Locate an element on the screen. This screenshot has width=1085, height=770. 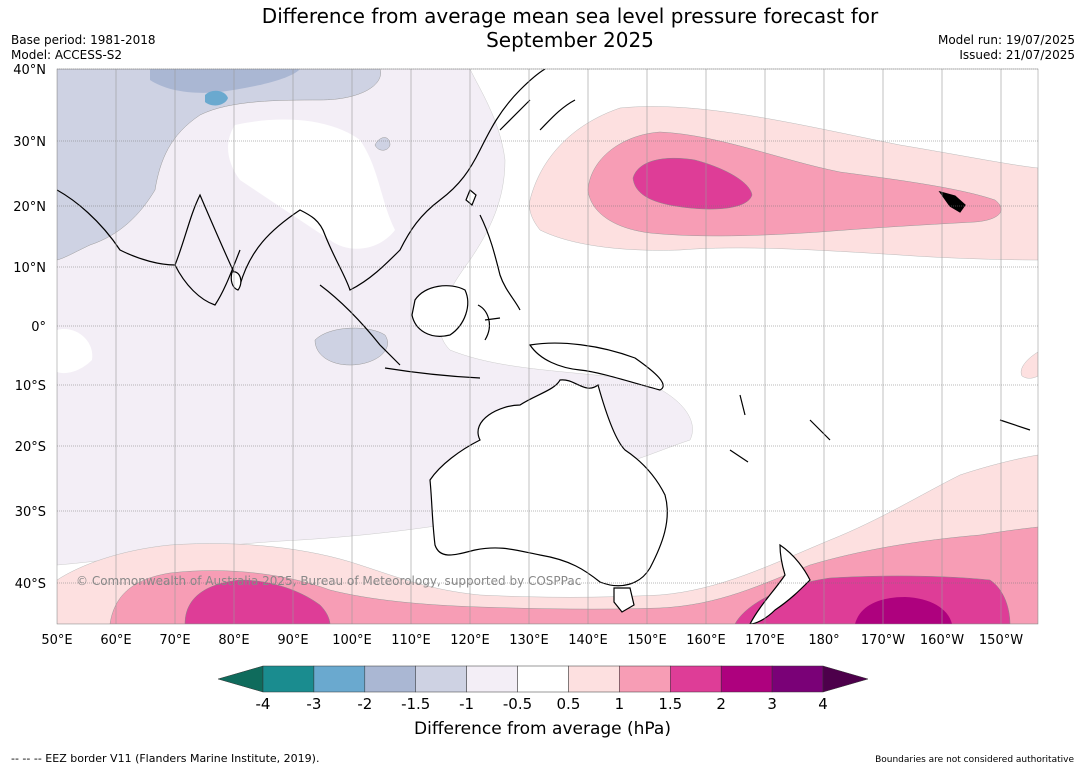
title-line-2: September 2025 is located at coordinates (570, 40).